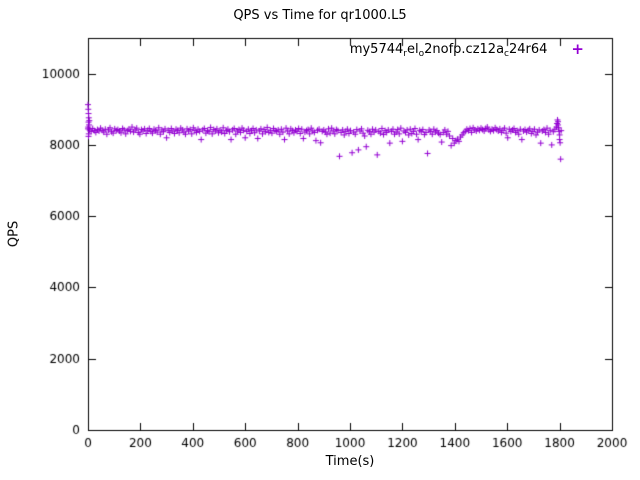  What do you see at coordinates (14, 234) in the screenshot?
I see `y-axis-label: QPS` at bounding box center [14, 234].